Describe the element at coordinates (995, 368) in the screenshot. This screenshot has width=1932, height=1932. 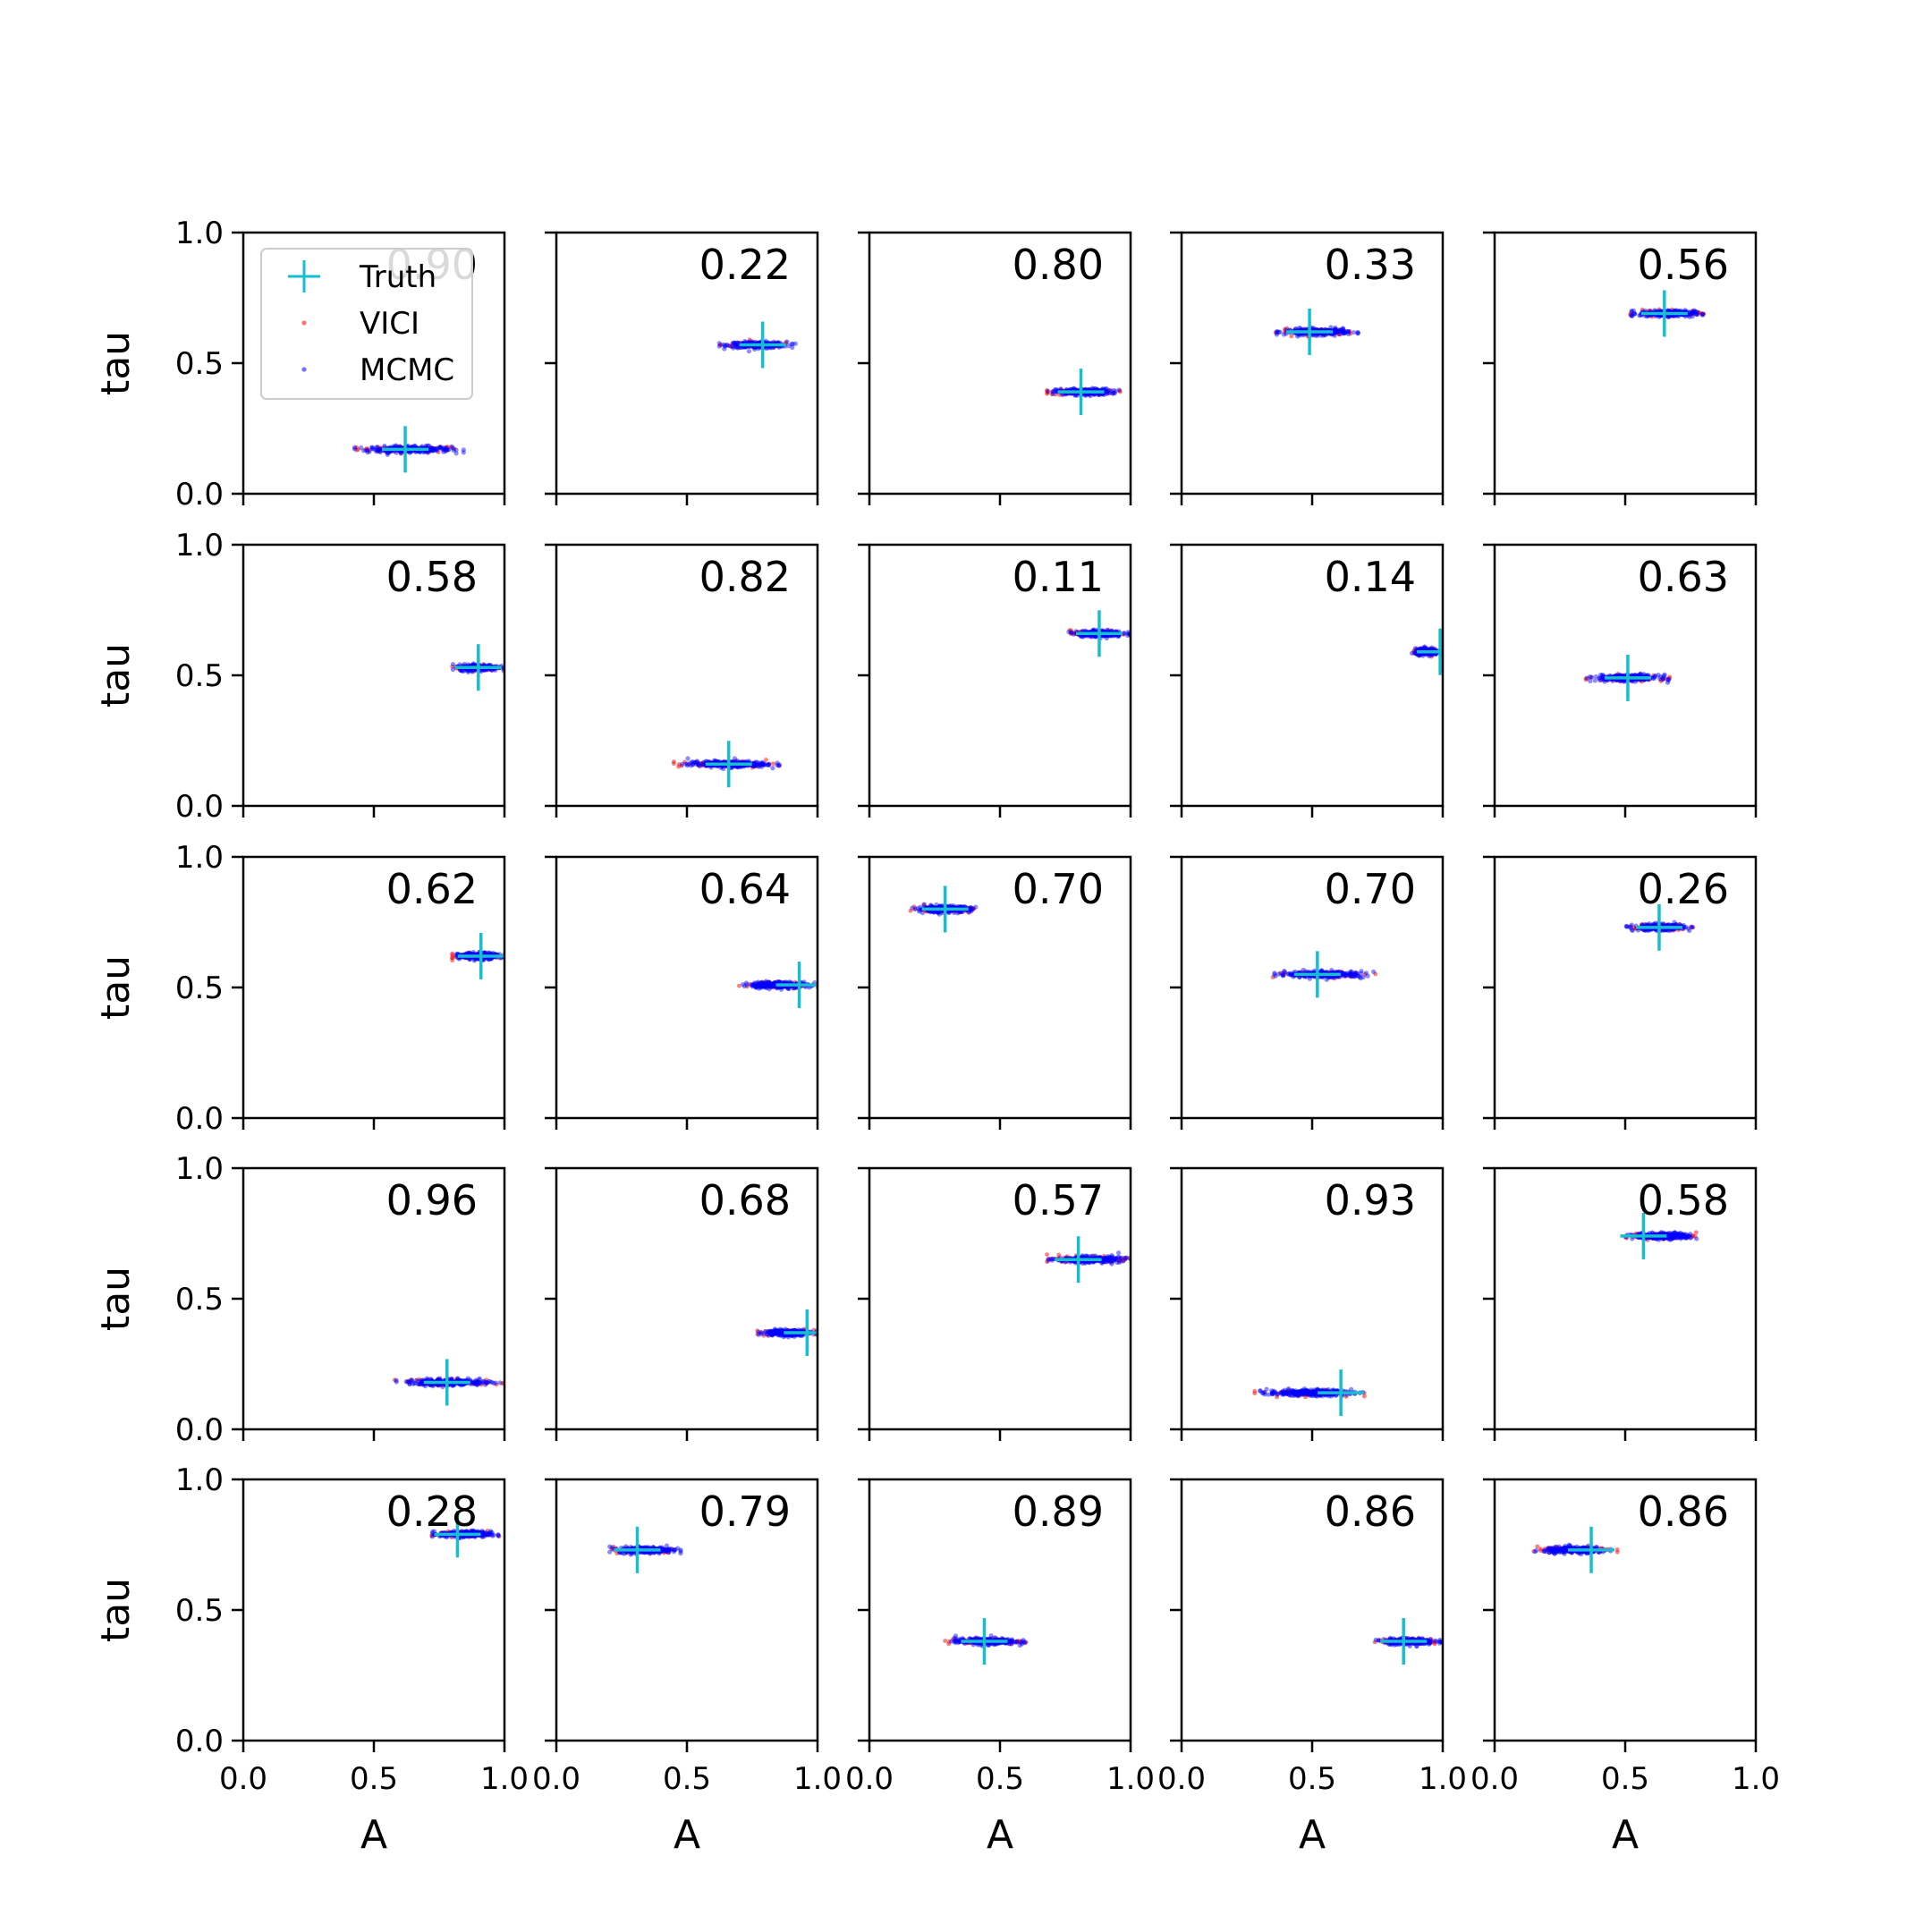
I see `panel-3: 0.80` at that location.